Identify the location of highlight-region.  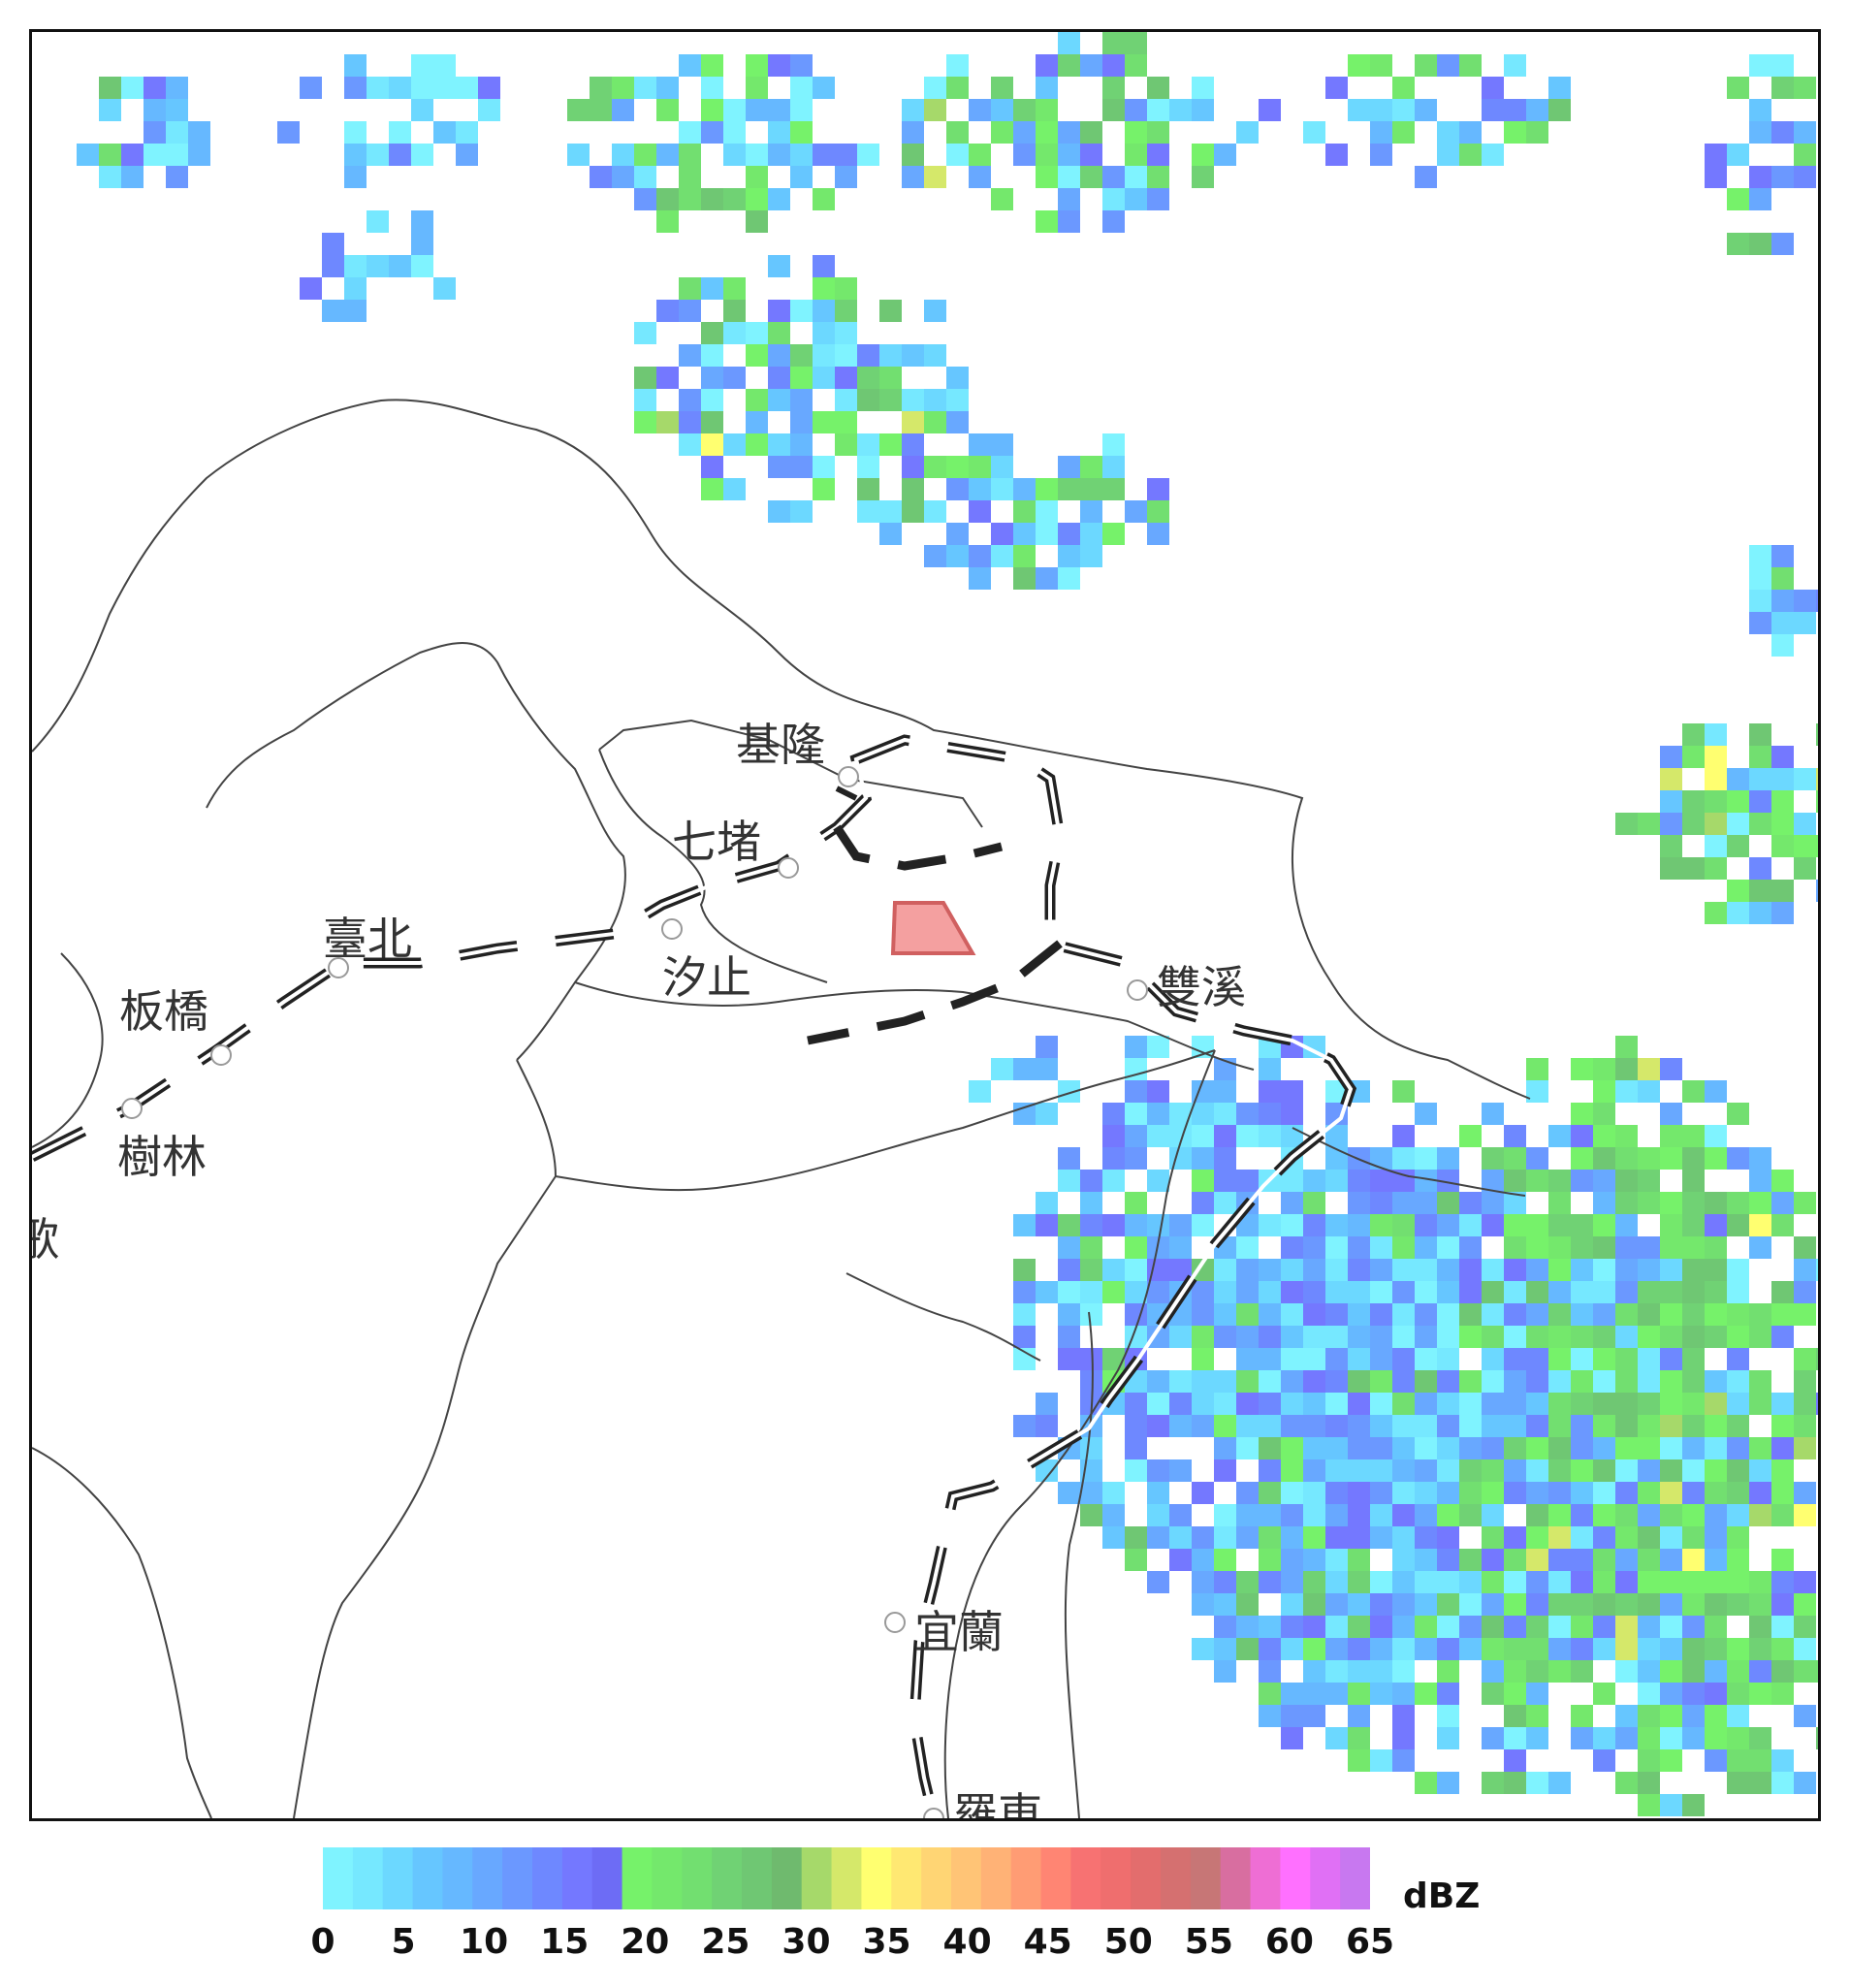
(933, 928).